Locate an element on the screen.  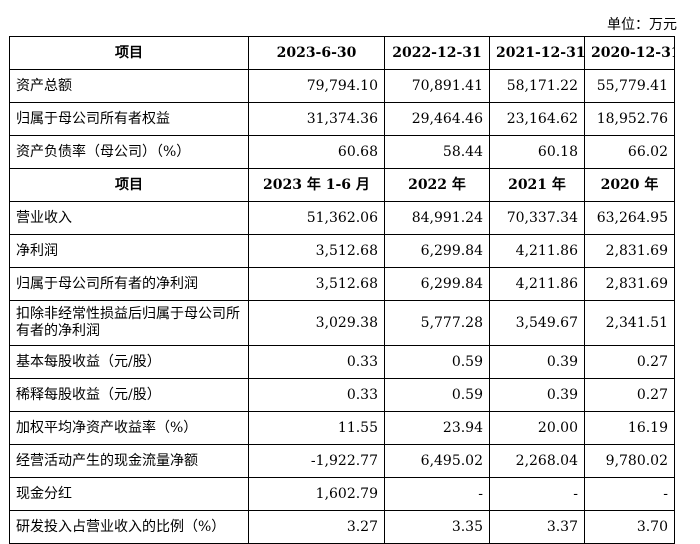
row-label: 扣除非经常性损益后归属于母公司所有者的净利润 is located at coordinates (129, 323).